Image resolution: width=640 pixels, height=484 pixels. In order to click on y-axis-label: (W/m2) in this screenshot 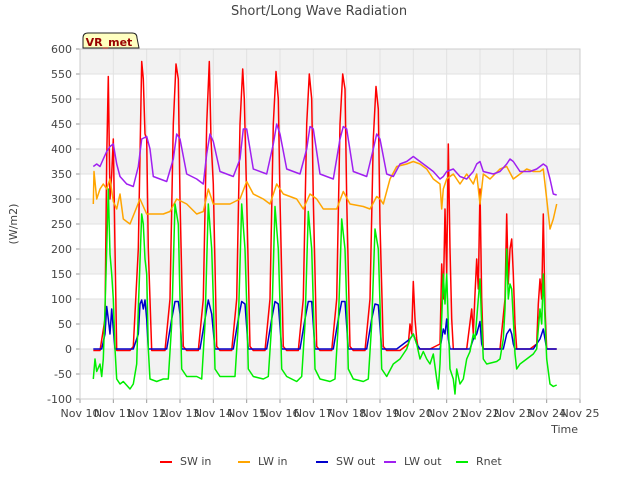, I will do `click(13, 224)`.